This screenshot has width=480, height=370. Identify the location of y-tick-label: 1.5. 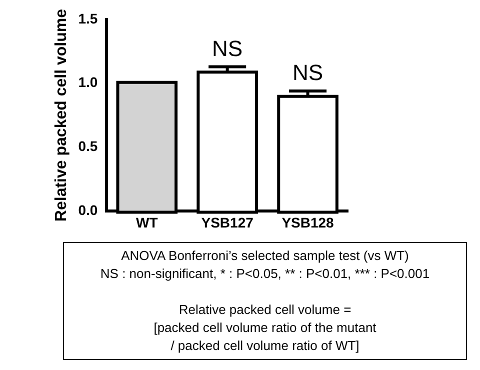
(88, 18).